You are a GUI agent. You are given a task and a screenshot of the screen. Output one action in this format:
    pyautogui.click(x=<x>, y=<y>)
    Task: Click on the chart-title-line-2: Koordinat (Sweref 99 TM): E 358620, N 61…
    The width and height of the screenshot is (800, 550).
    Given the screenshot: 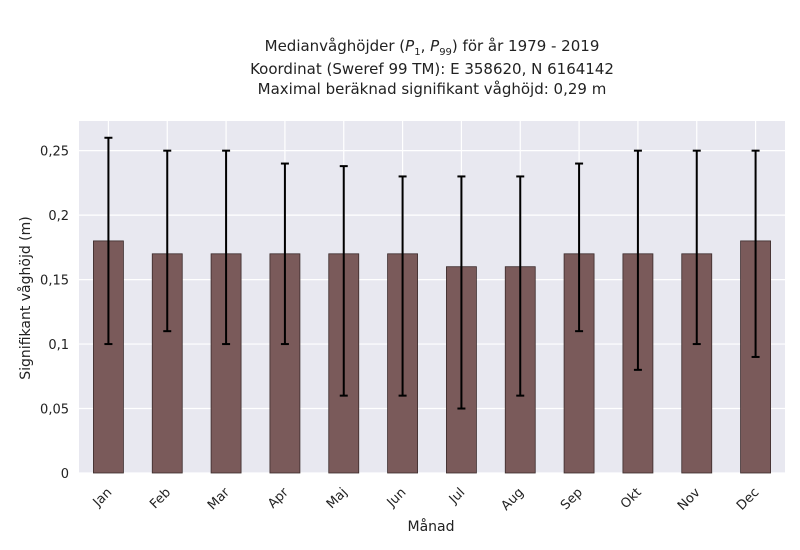 What is the action you would take?
    pyautogui.click(x=432, y=69)
    